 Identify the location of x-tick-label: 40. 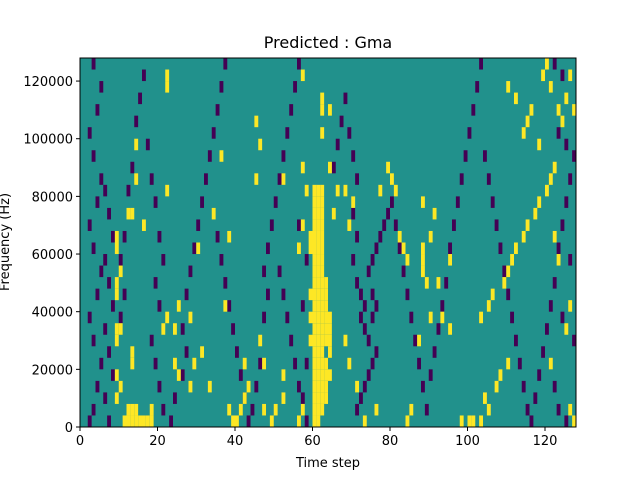
(235, 441).